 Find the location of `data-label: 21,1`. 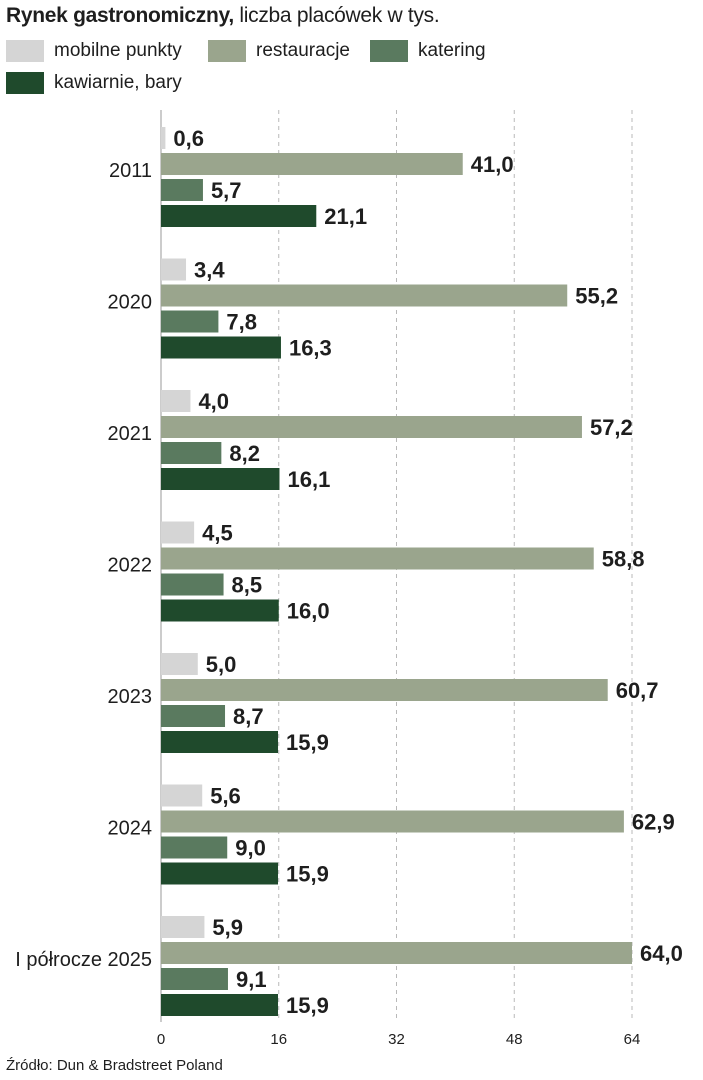

data-label: 21,1 is located at coordinates (345, 216).